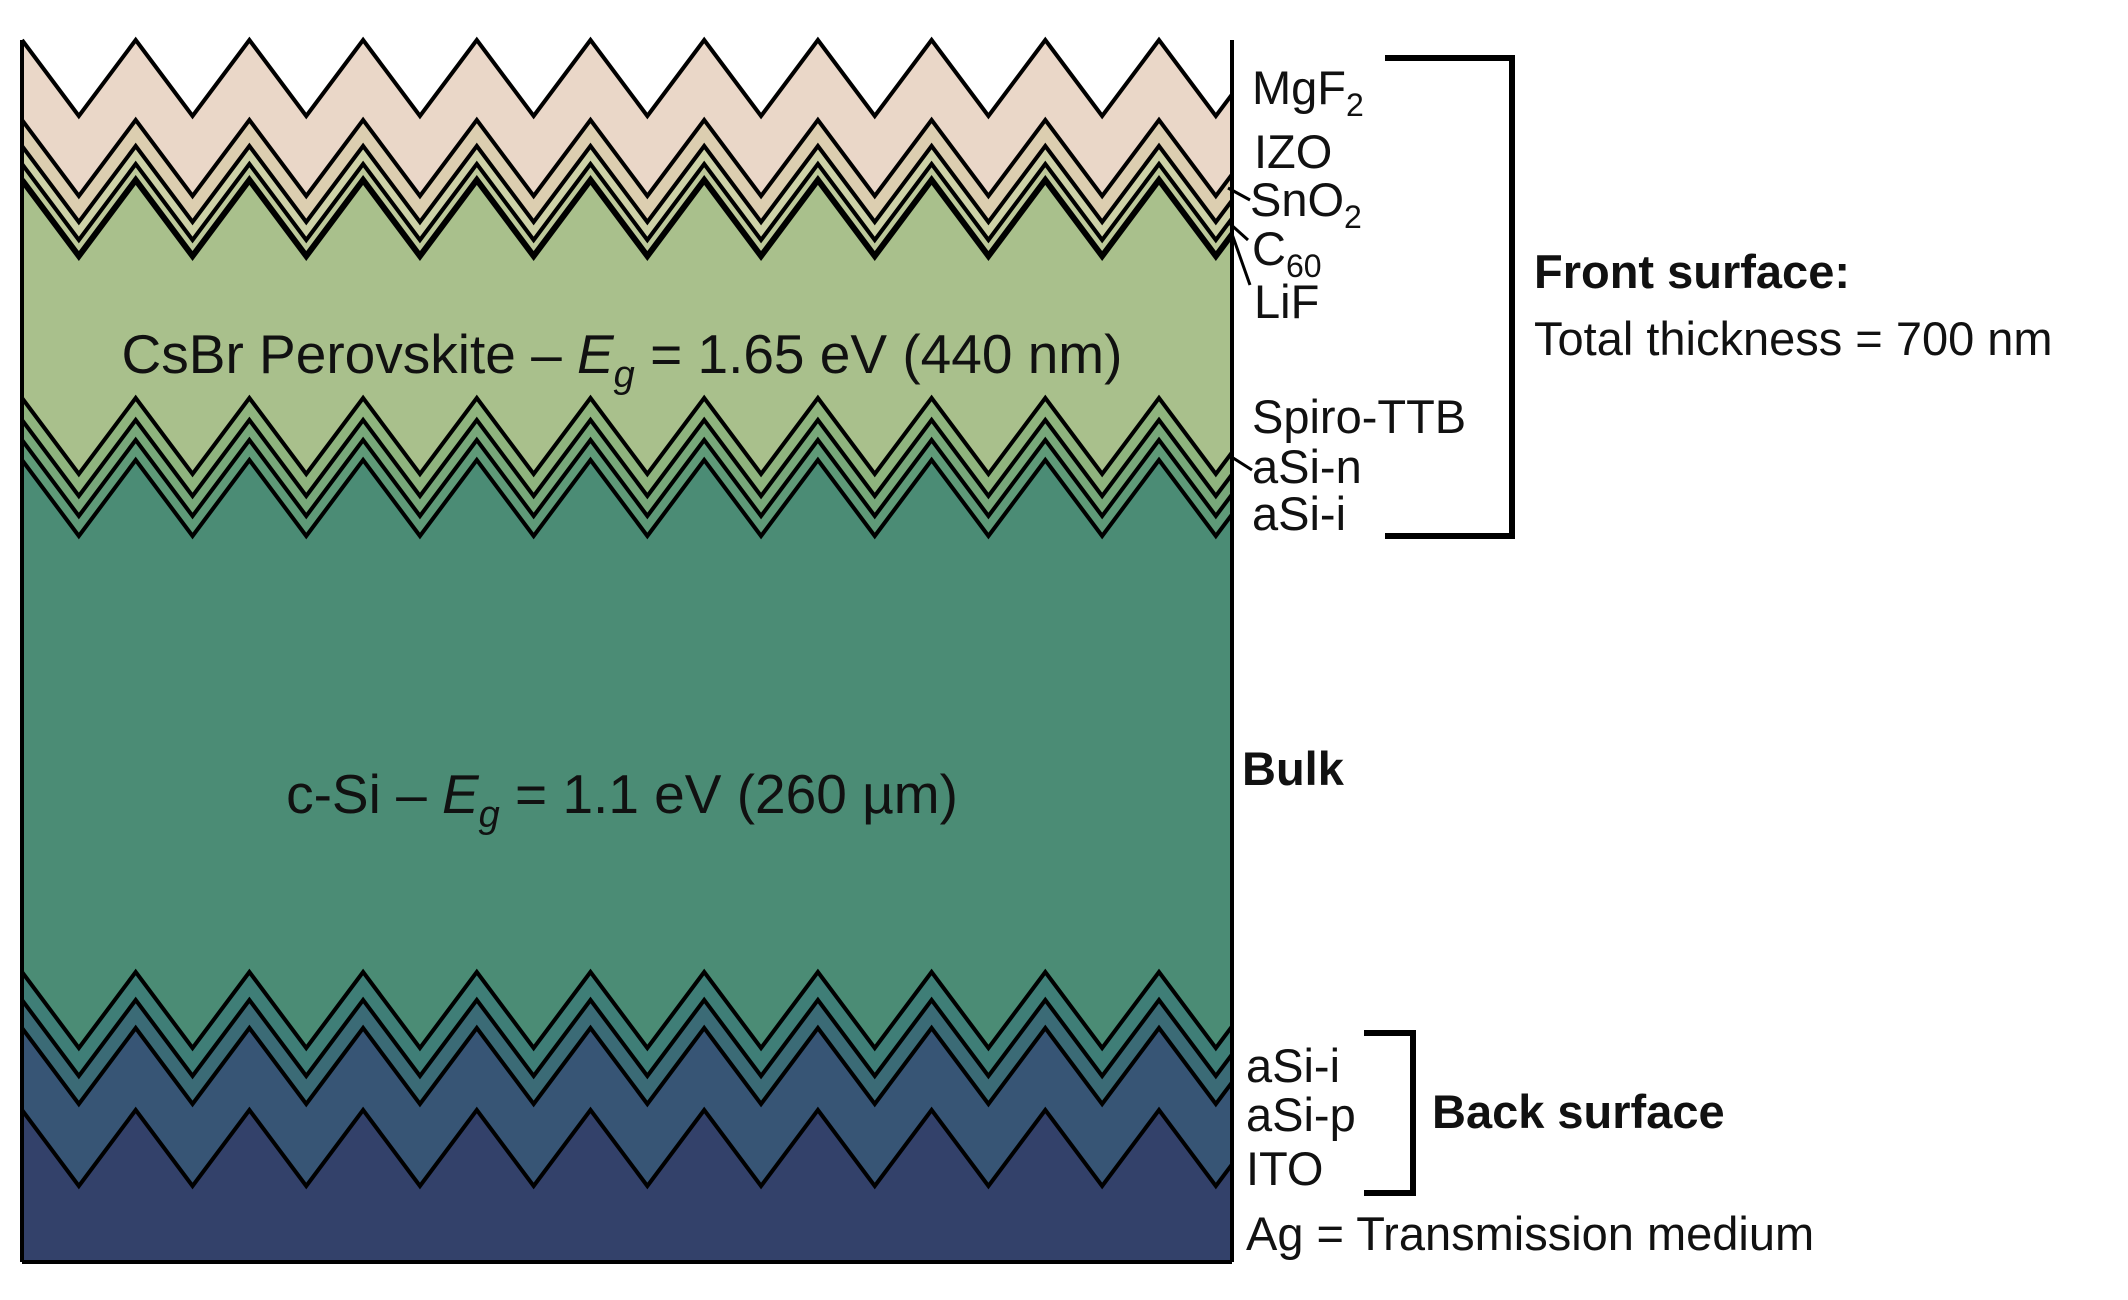 The width and height of the screenshot is (2128, 1300). I want to click on front-surface-bracket, so click(1450, 297).